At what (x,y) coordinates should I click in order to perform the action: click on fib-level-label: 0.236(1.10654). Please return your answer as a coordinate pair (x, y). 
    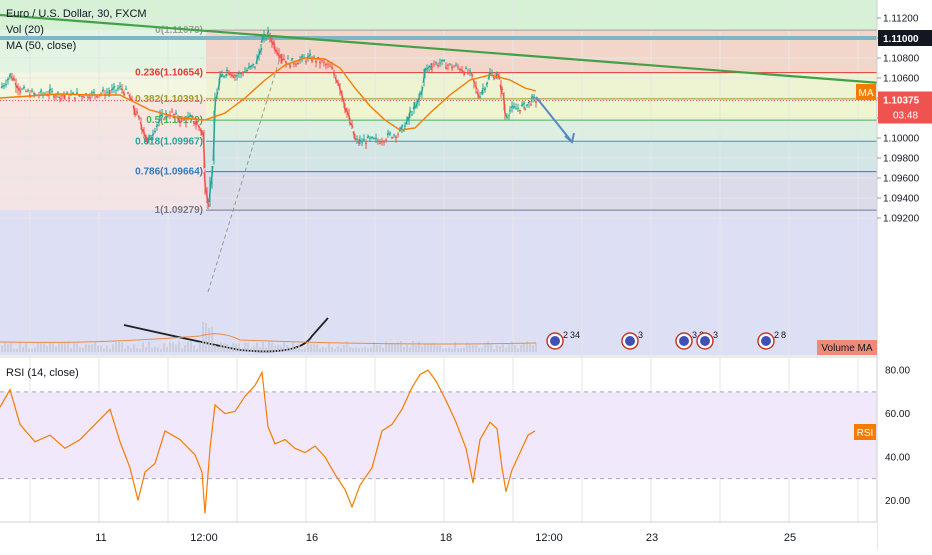
    Looking at the image, I should click on (169, 73).